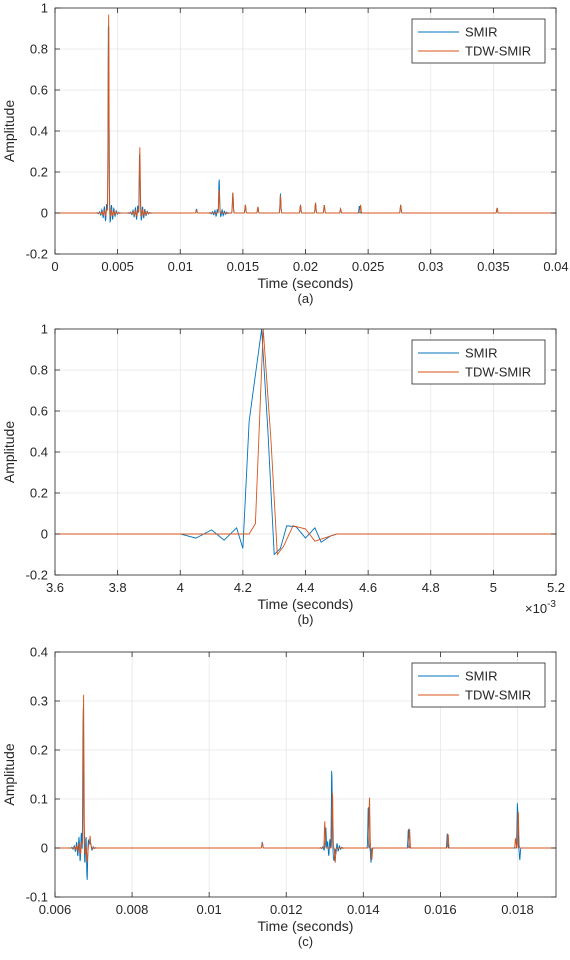 This screenshot has height=960, width=570. I want to click on x-tick-label: 0.03, so click(430, 266).